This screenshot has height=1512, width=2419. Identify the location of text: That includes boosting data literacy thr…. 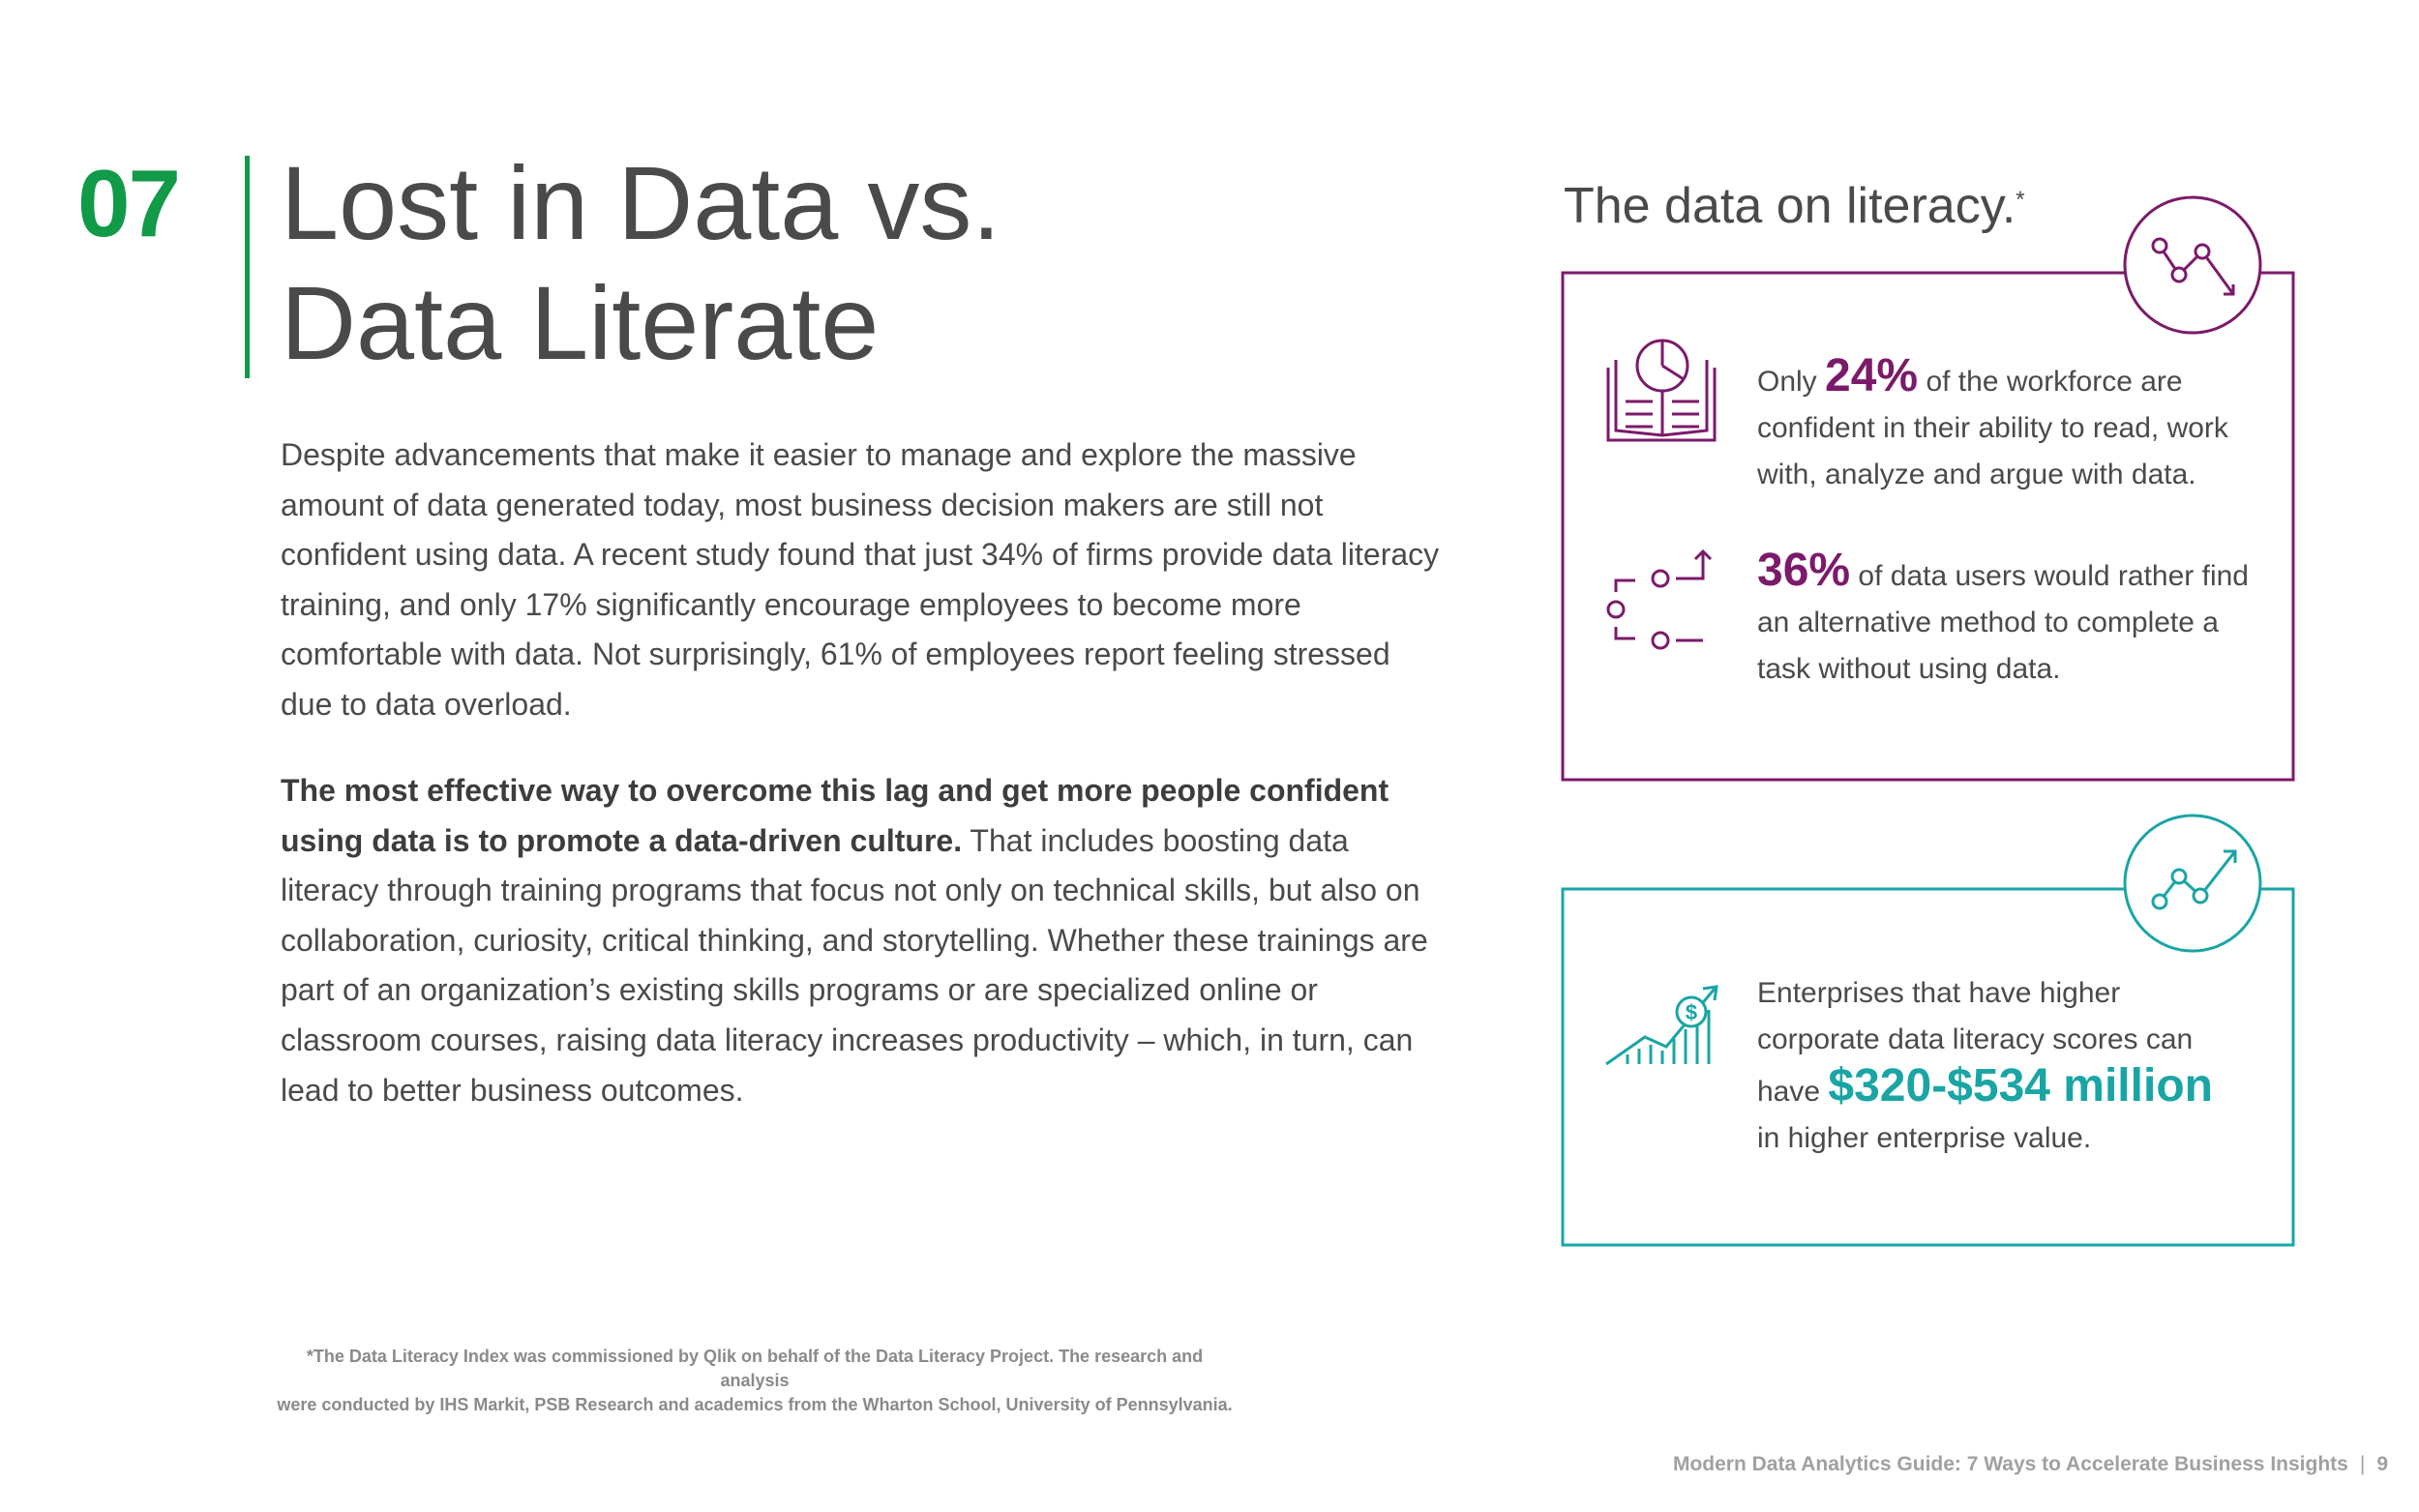
(854, 965).